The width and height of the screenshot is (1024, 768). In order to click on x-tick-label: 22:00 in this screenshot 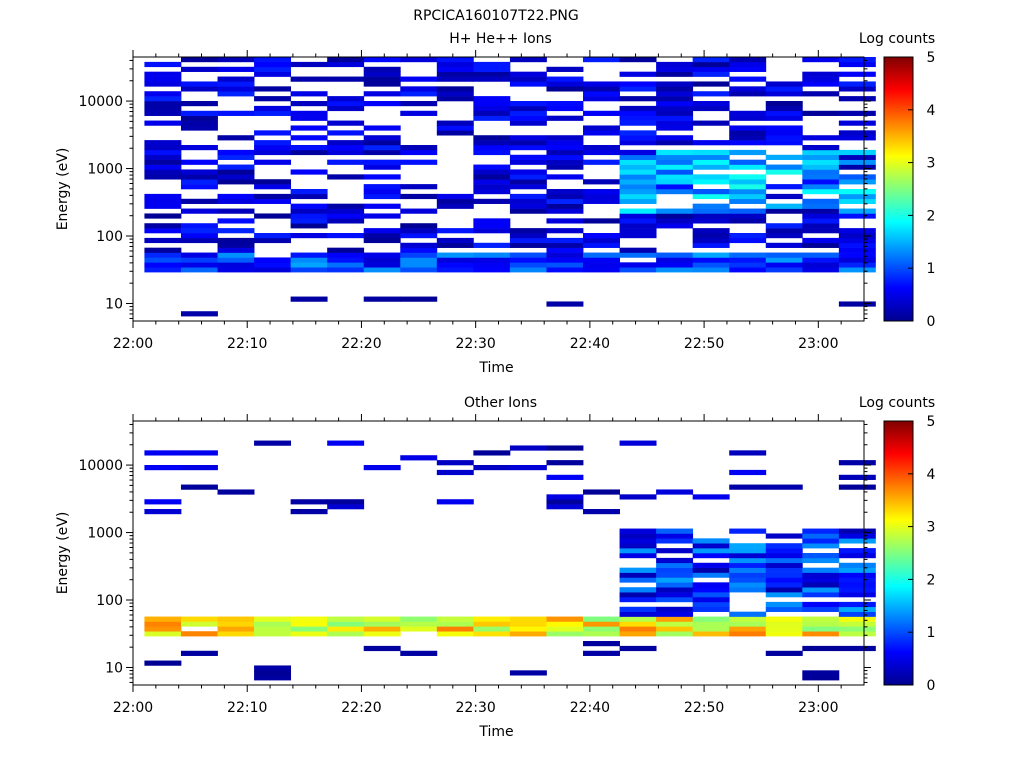, I will do `click(133, 708)`.